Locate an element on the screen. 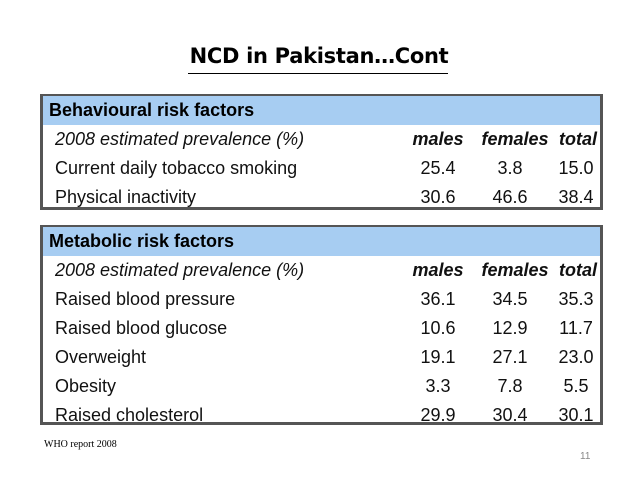 This screenshot has height=478, width=638. table-row: Overweight 19.1 27.1 23.0 is located at coordinates (321, 357).